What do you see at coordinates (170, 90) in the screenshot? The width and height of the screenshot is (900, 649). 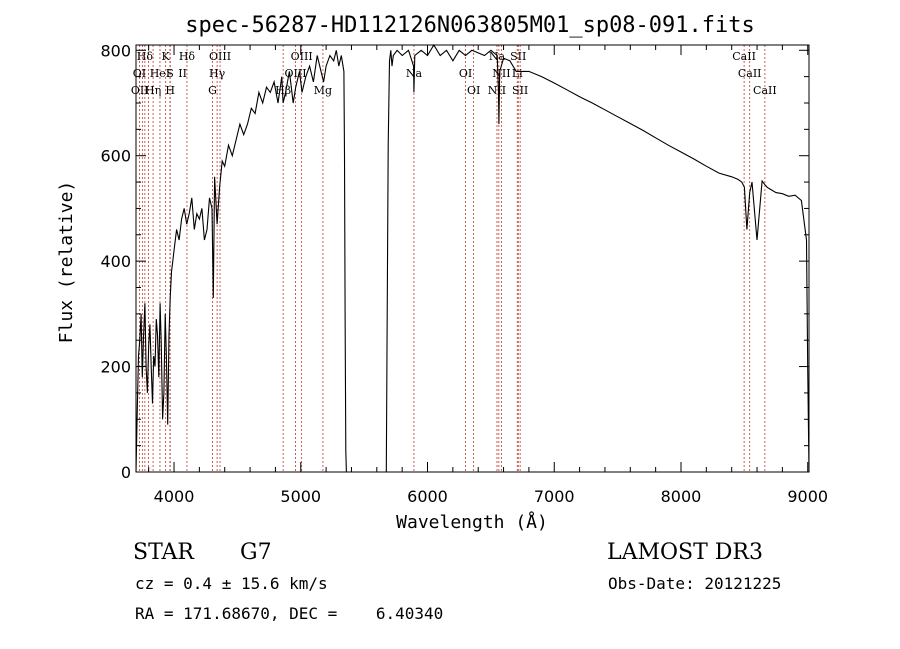 I see `line-label: H` at bounding box center [170, 90].